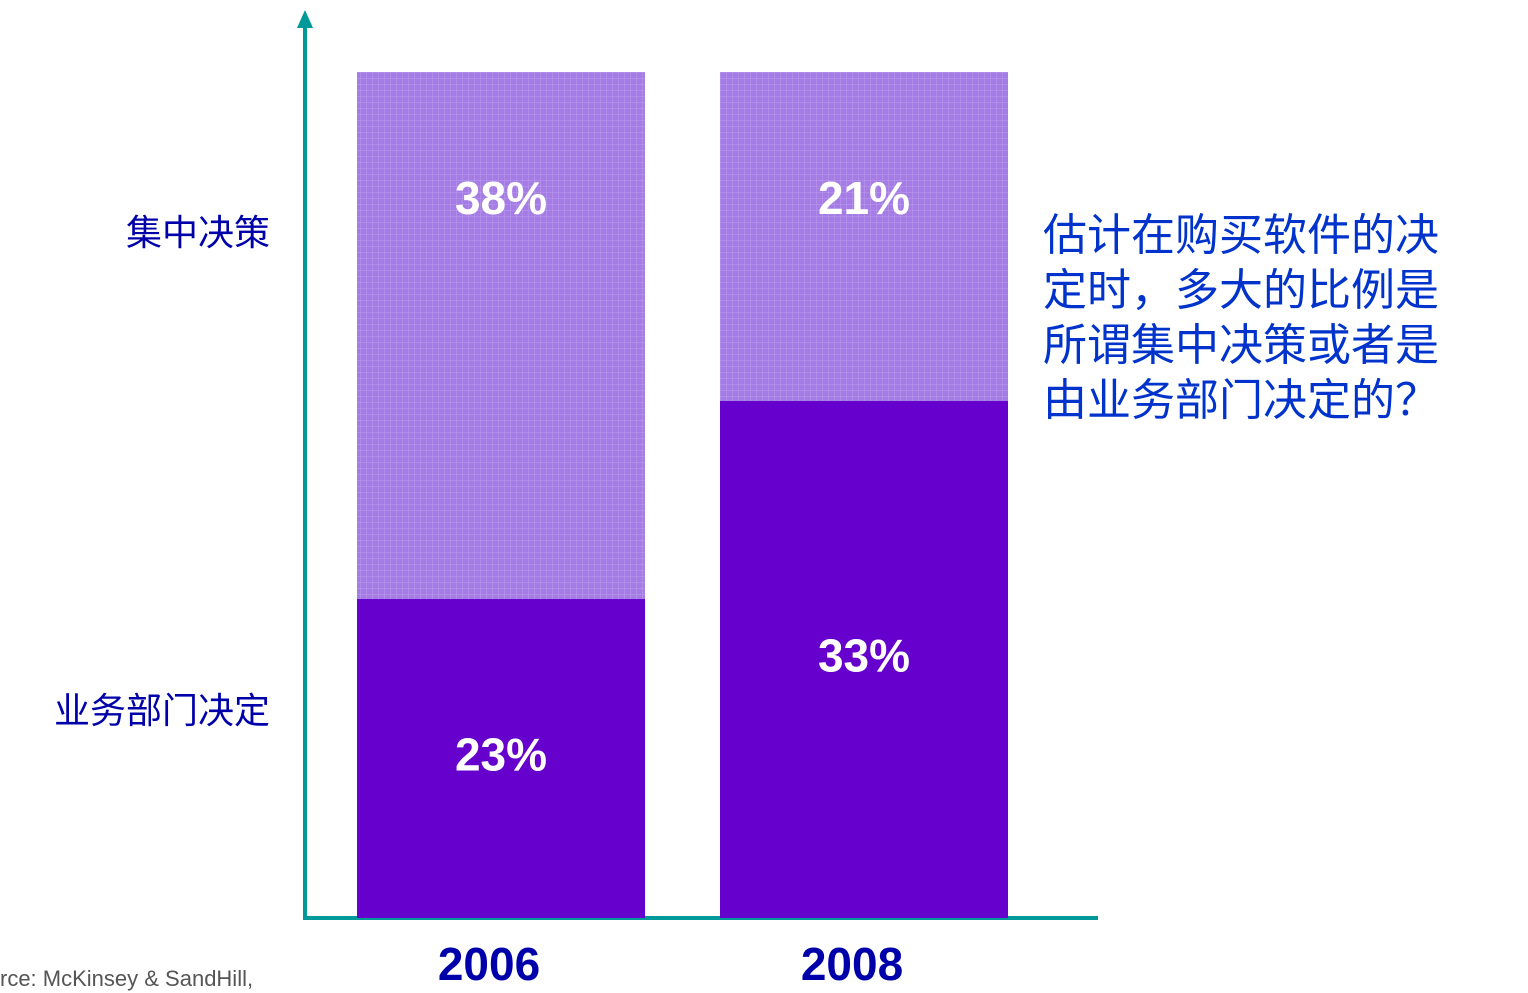 Image resolution: width=1528 pixels, height=993 pixels. What do you see at coordinates (1241, 345) in the screenshot?
I see `annotation: 所谓集中决策或者是` at bounding box center [1241, 345].